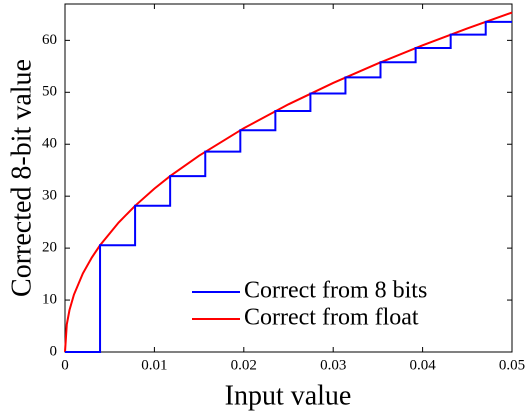 This screenshot has width=528, height=416. Describe the element at coordinates (49, 144) in the screenshot. I see `y-tick-label: 40` at that location.